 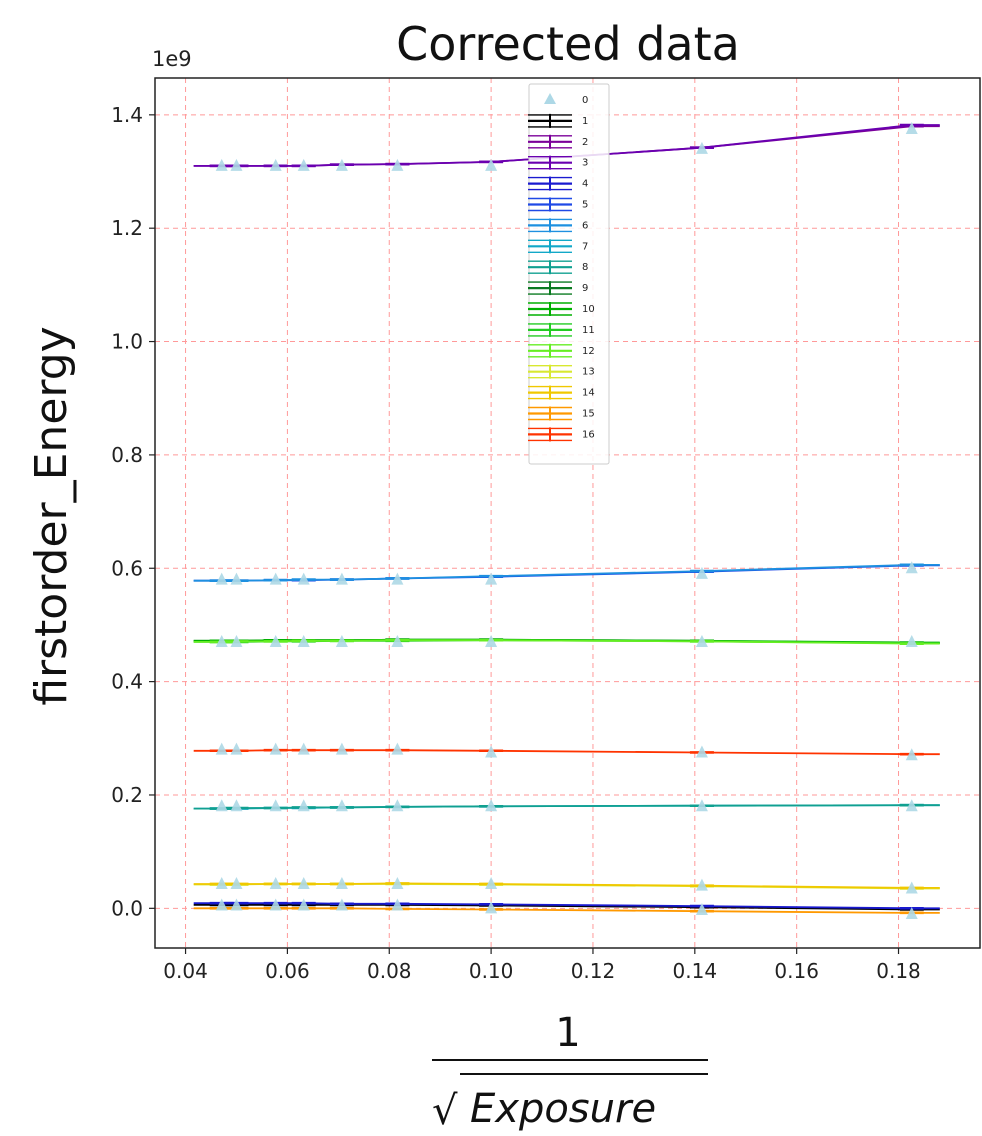 I want to click on chart-title: Corrected data, so click(x=568, y=44).